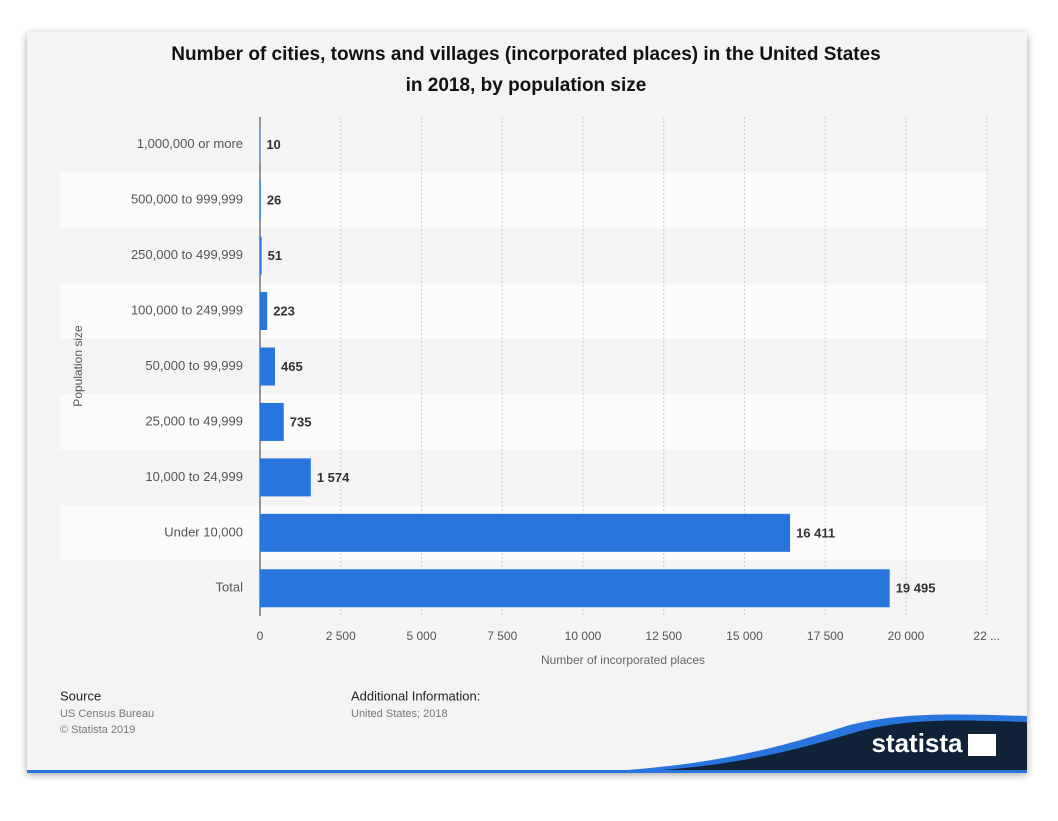 The width and height of the screenshot is (1058, 821). Describe the element at coordinates (301, 421) in the screenshot. I see `value-label: 735` at that location.